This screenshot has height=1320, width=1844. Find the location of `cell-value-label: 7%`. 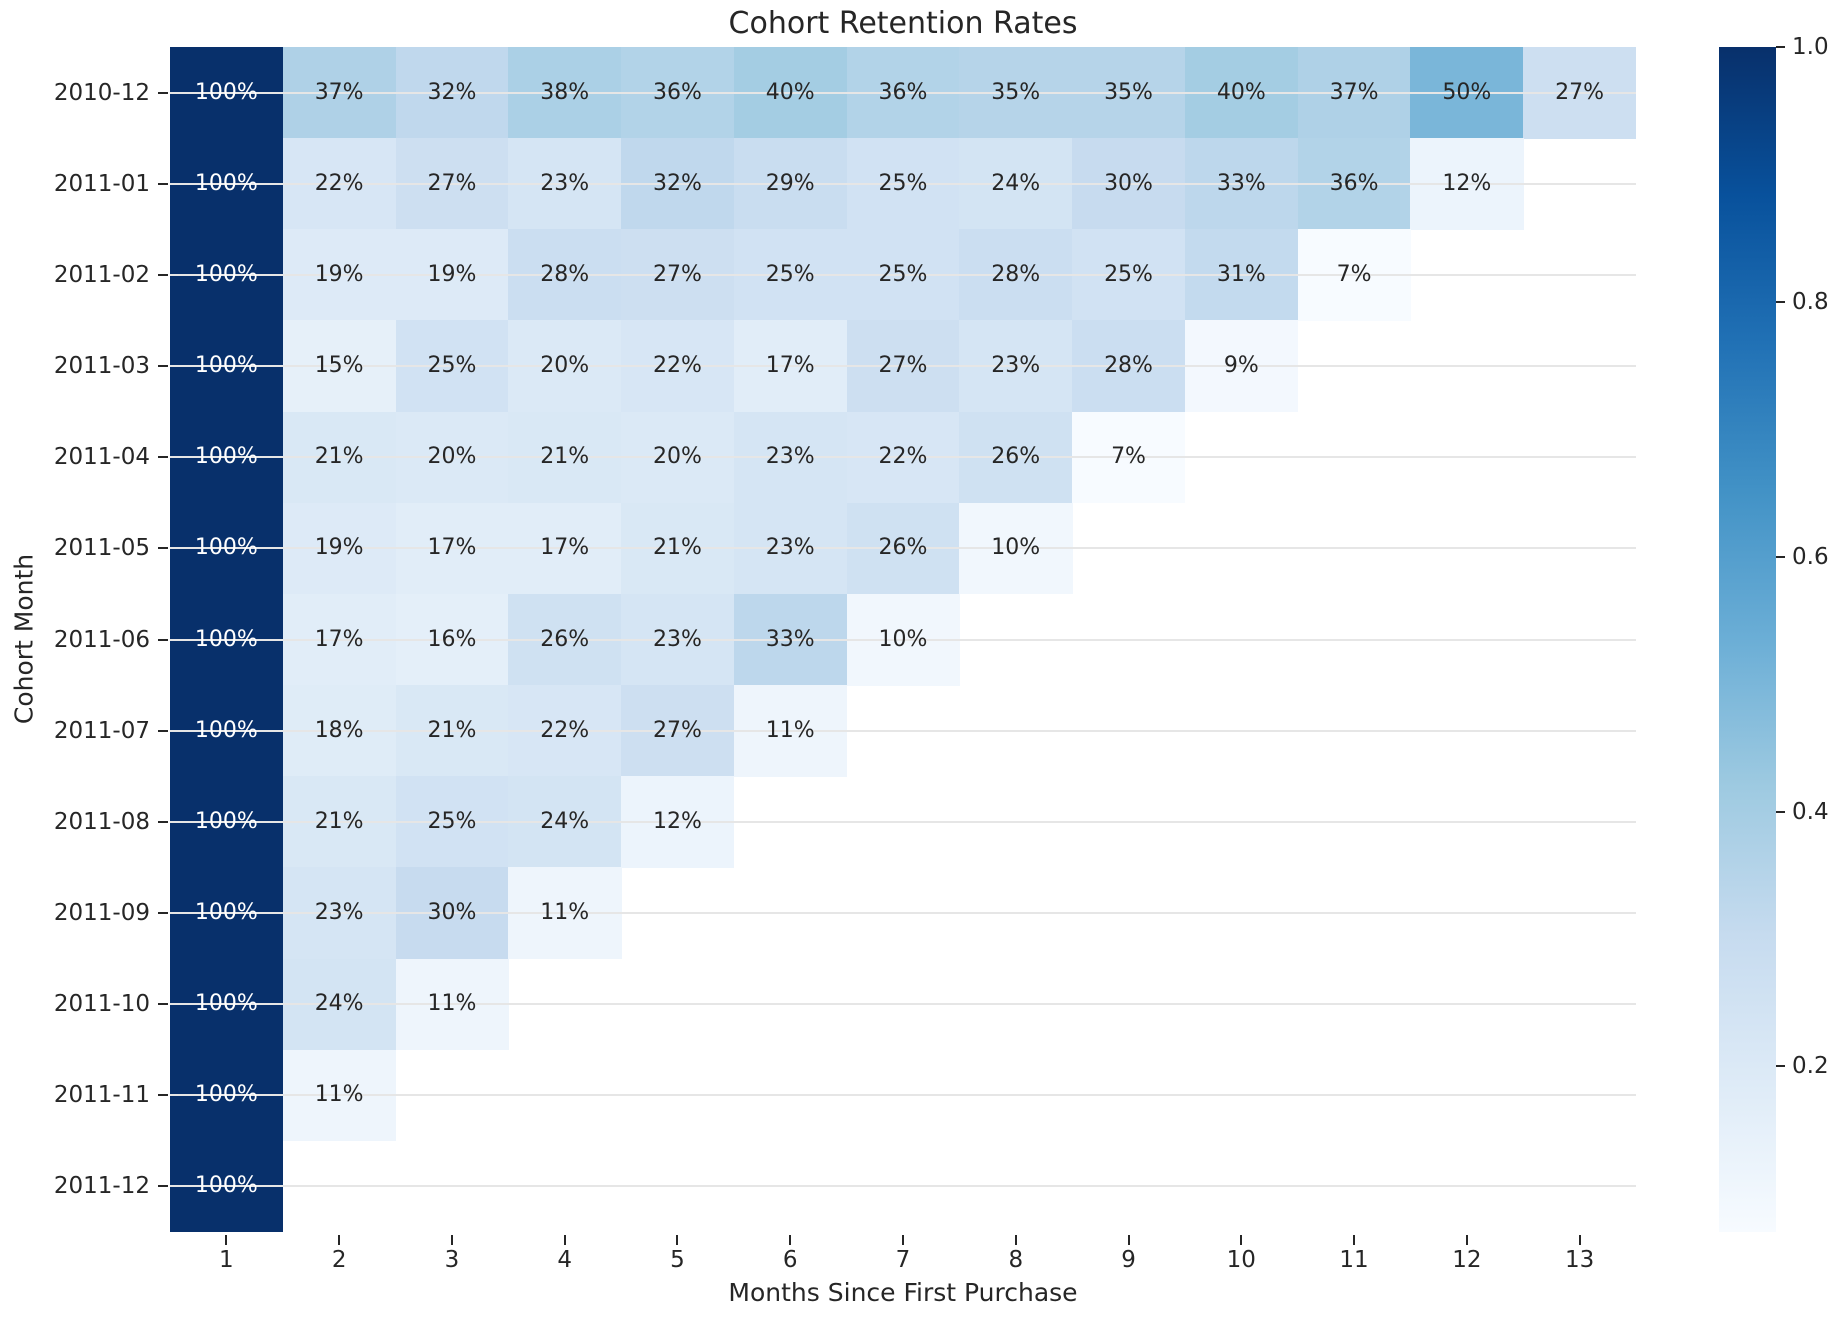

cell-value-label: 7% is located at coordinates (1128, 457).